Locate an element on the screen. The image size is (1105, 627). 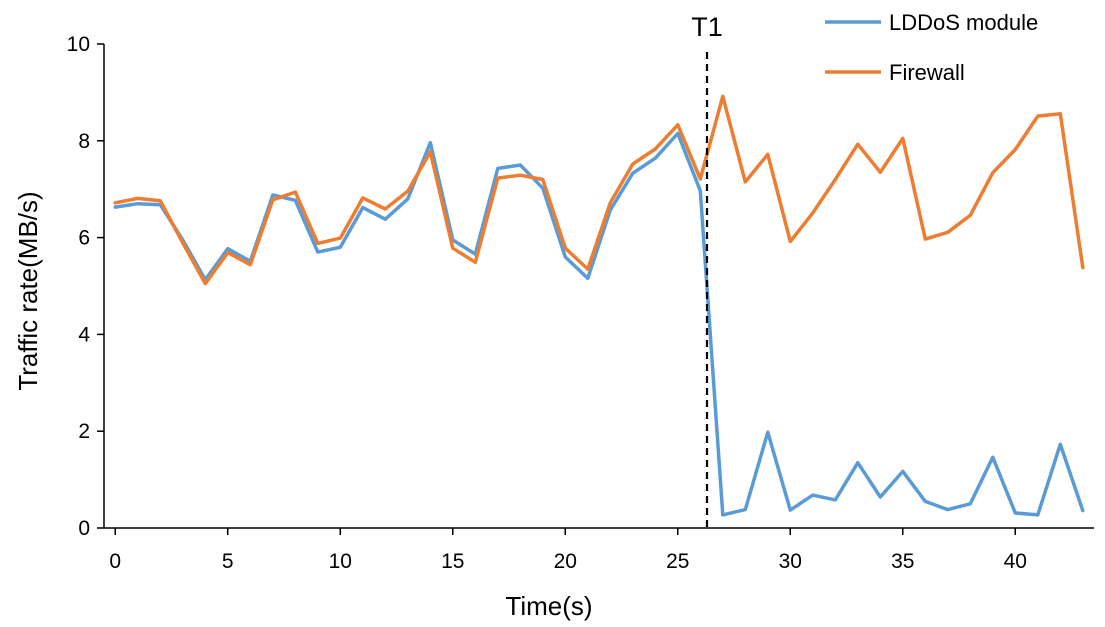
y-tick-label: 4 is located at coordinates (84, 334).